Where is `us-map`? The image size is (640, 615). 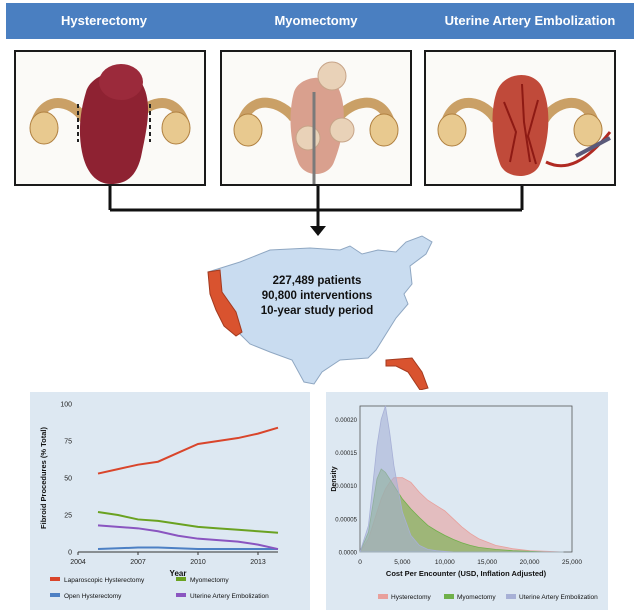 us-map is located at coordinates (320, 312).